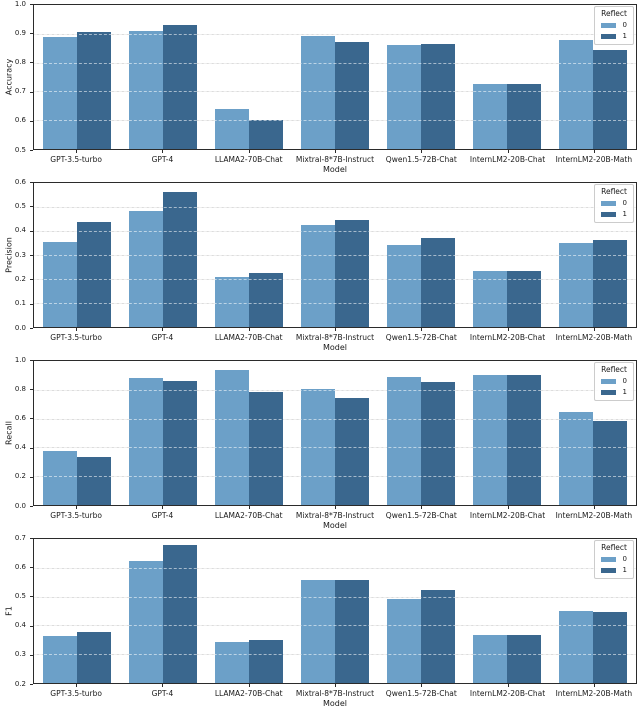 The width and height of the screenshot is (640, 713). Describe the element at coordinates (20, 303) in the screenshot. I see `y-tick-label: 0.1` at that location.